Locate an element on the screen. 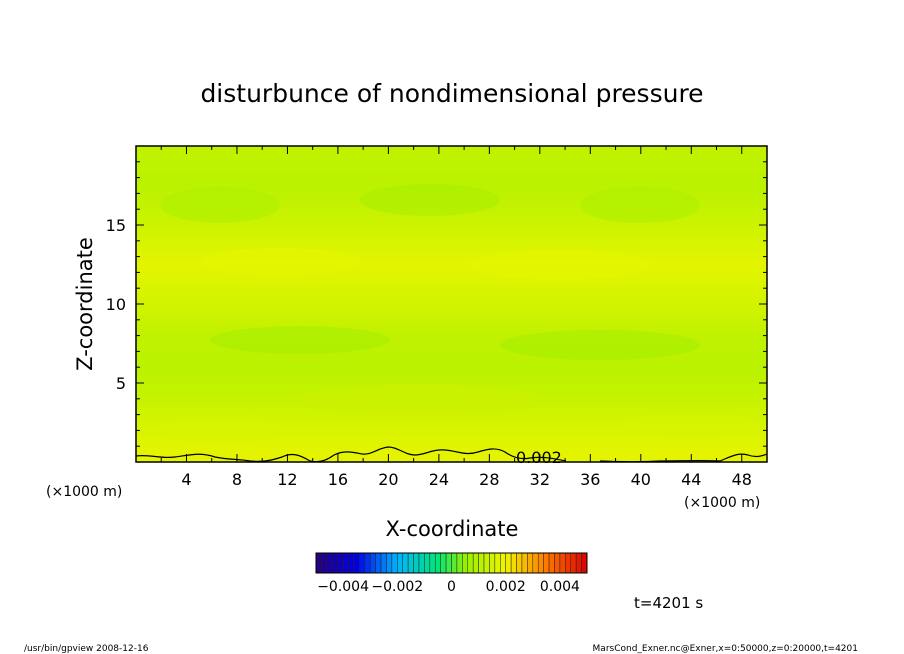 The width and height of the screenshot is (904, 654). x-tick-label: 28 is located at coordinates (489, 479).